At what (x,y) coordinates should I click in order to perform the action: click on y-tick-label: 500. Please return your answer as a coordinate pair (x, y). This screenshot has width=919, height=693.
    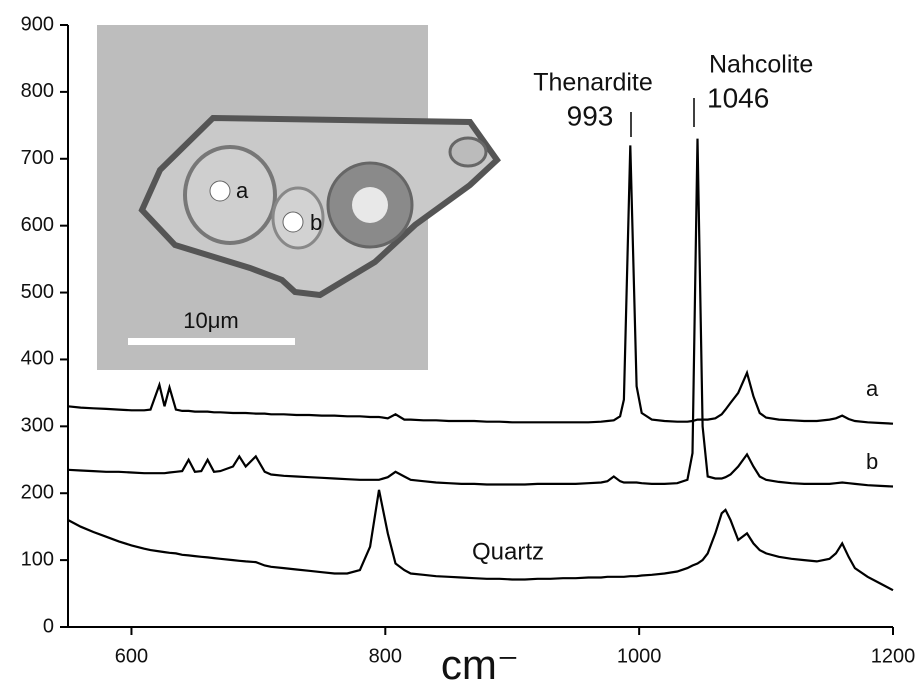
    Looking at the image, I should click on (37, 292).